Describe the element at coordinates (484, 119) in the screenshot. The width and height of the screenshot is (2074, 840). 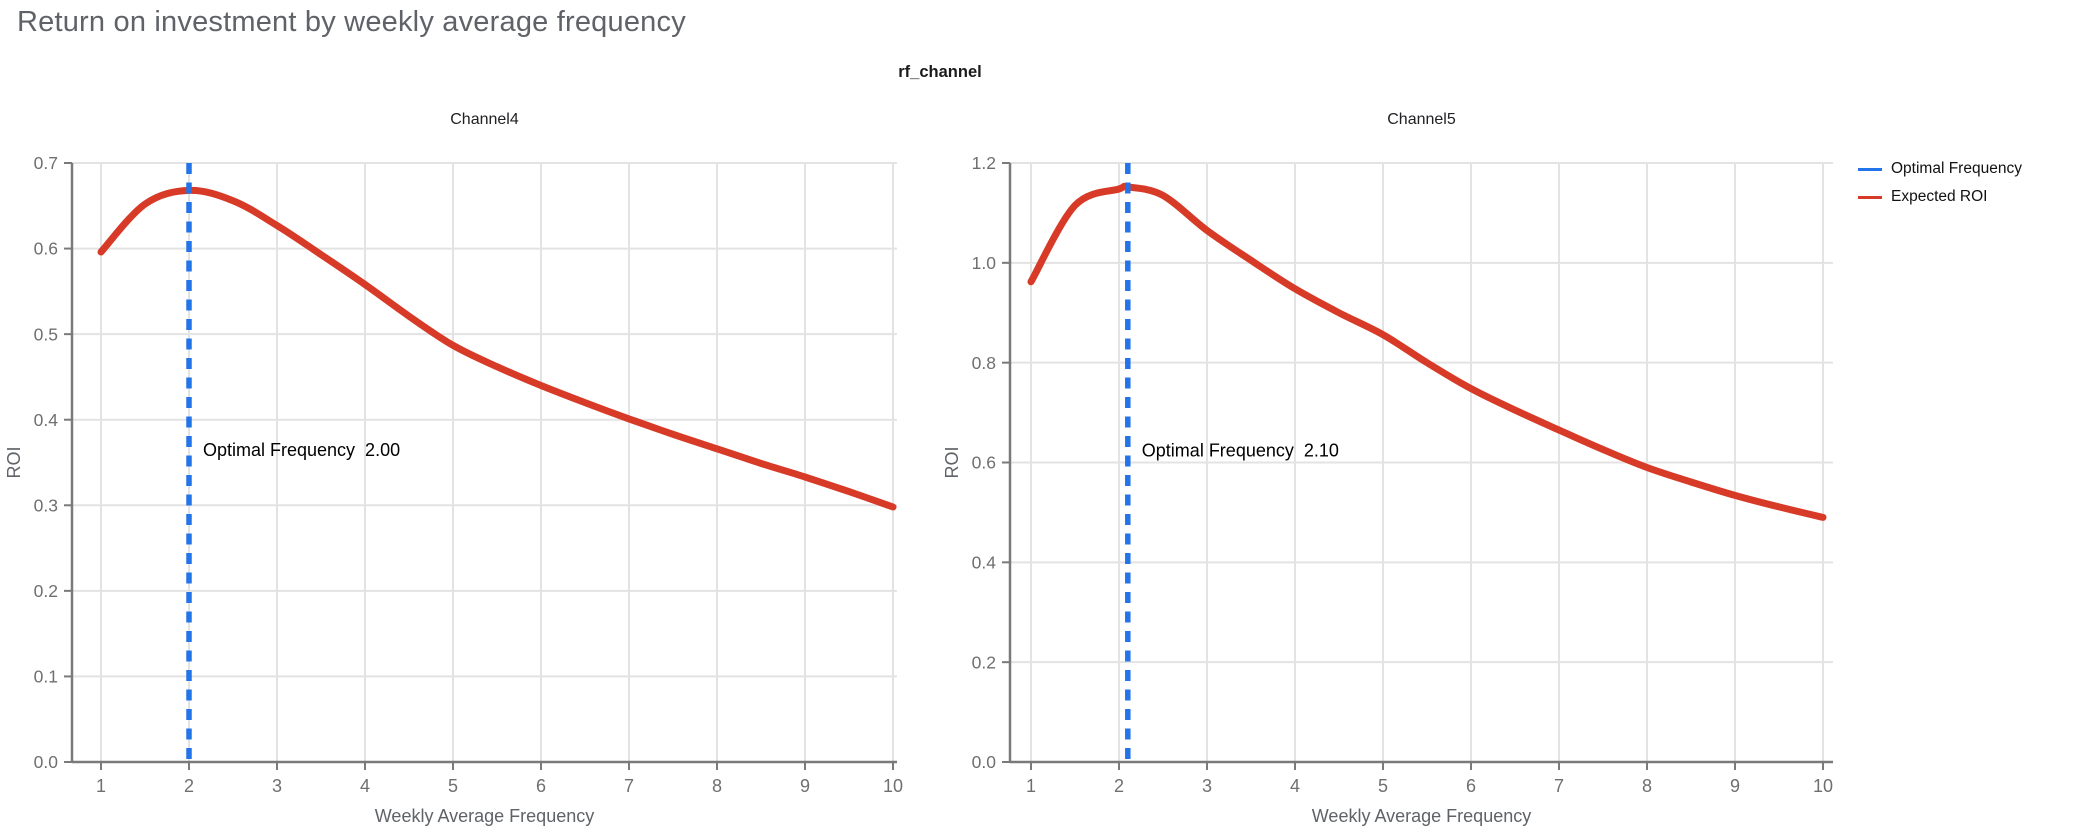
I see `chart-title: Channel4` at that location.